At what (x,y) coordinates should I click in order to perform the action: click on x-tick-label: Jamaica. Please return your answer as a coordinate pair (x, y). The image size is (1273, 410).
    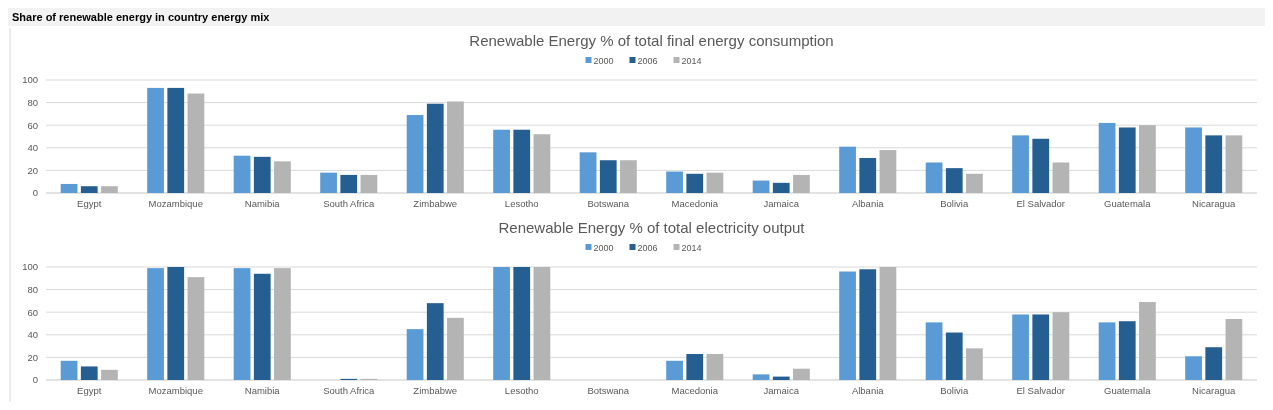
    Looking at the image, I should click on (781, 390).